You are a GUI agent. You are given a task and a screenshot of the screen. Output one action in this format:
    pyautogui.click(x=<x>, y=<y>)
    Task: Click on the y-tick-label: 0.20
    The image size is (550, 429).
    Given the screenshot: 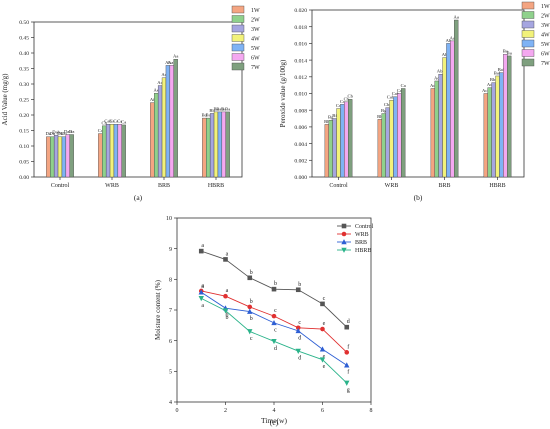 What is the action you would take?
    pyautogui.click(x=24, y=116)
    